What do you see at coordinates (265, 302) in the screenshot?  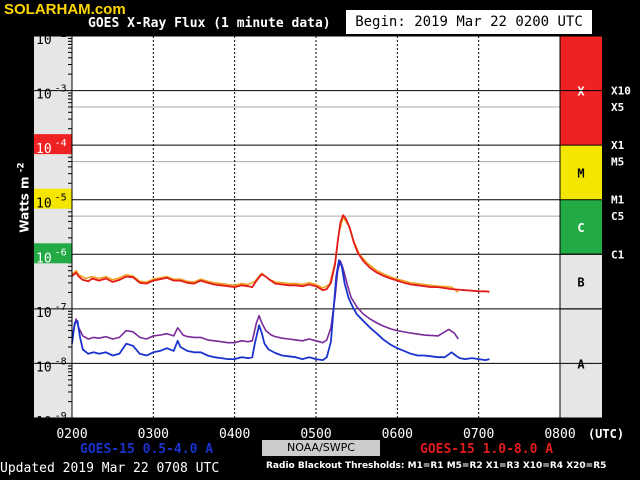 I see `series-short-secondary` at bounding box center [265, 302].